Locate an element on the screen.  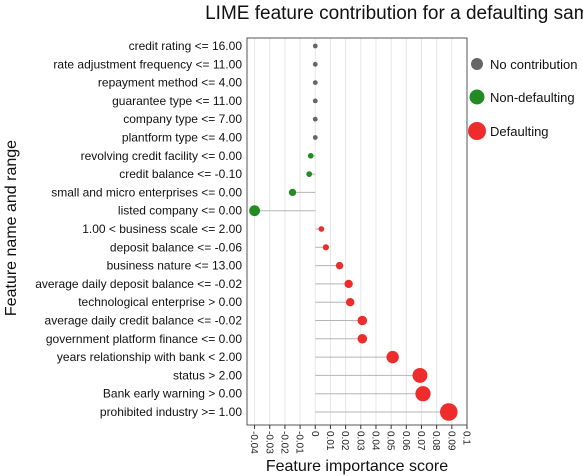
x-axis-label: Feature importance score is located at coordinates (357, 466).